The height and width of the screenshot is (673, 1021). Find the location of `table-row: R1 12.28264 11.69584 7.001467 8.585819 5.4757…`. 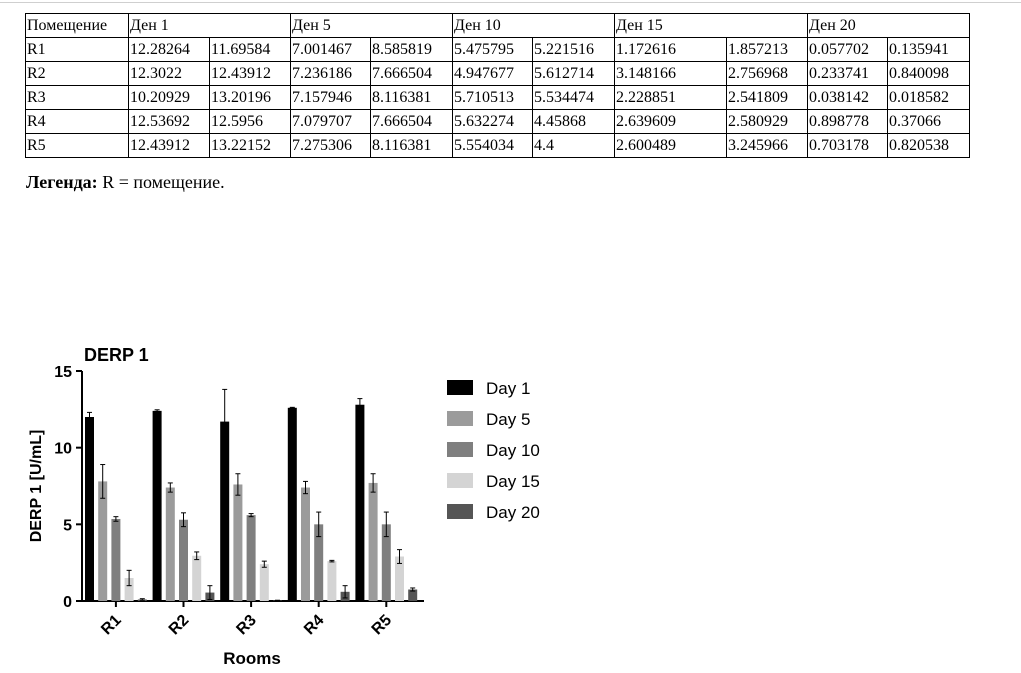

table-row: R1 12.28264 11.69584 7.001467 8.585819 5.4757… is located at coordinates (497, 49).